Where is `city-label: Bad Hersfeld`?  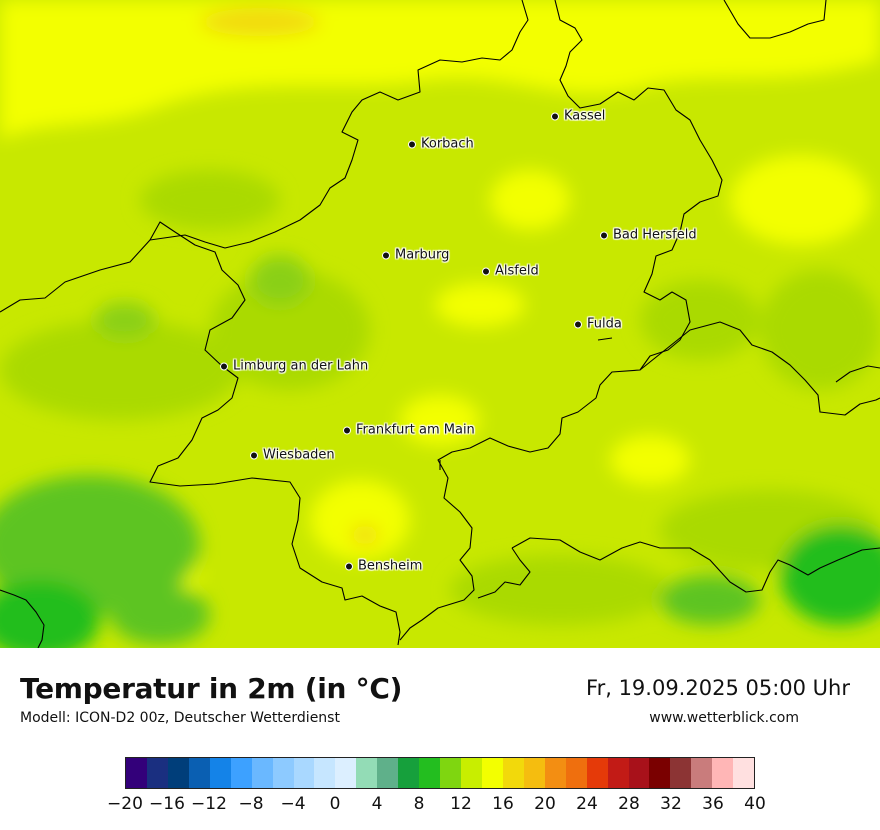
city-label: Bad Hersfeld is located at coordinates (655, 235).